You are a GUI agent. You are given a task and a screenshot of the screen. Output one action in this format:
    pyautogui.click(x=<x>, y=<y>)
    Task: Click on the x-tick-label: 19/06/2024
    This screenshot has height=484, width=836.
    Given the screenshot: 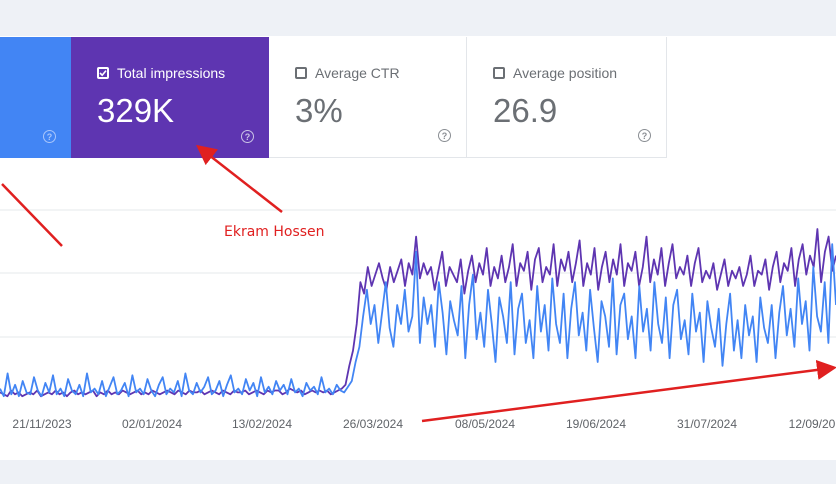 What is the action you would take?
    pyautogui.click(x=596, y=424)
    